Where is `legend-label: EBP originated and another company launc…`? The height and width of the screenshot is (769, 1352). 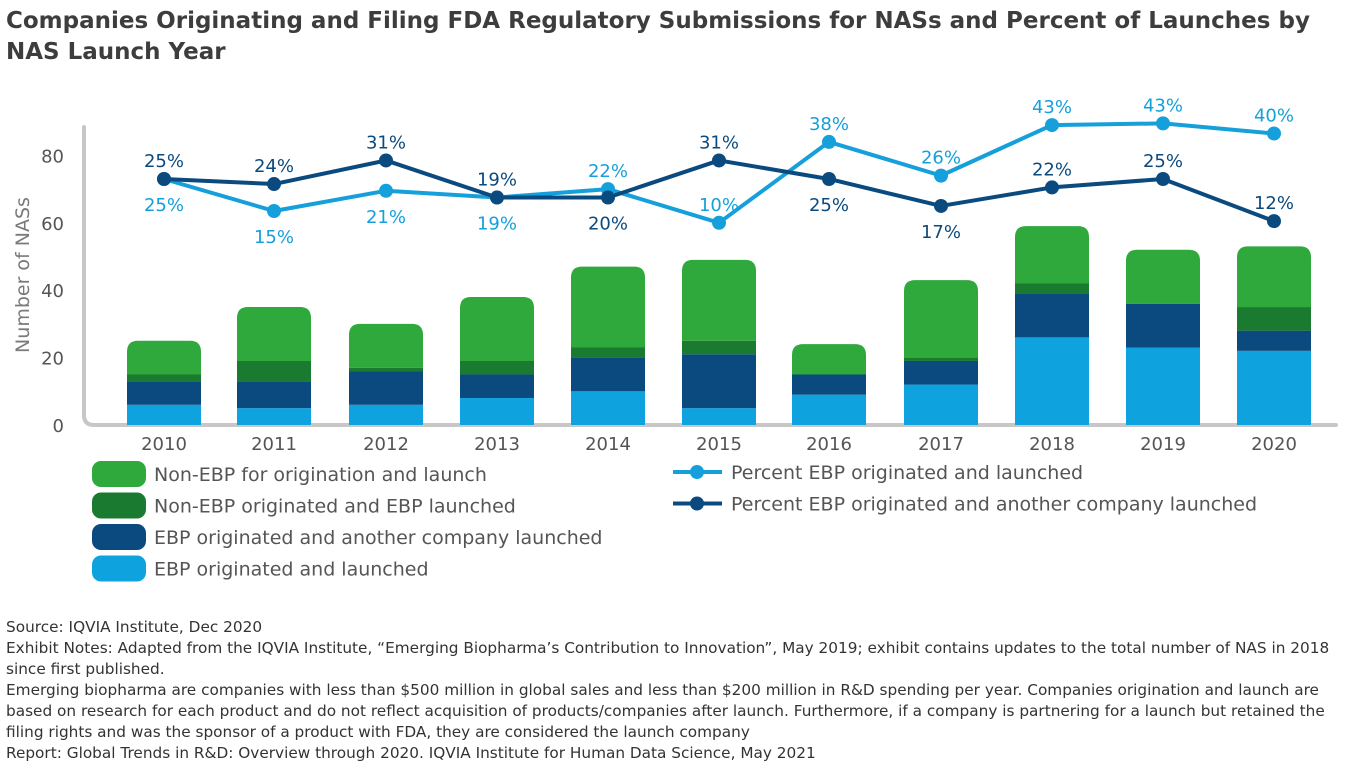
legend-label: EBP originated and another company launc… is located at coordinates (378, 538).